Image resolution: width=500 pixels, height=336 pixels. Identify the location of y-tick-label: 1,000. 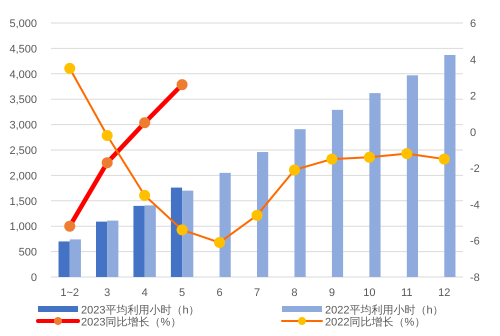
(23, 227).